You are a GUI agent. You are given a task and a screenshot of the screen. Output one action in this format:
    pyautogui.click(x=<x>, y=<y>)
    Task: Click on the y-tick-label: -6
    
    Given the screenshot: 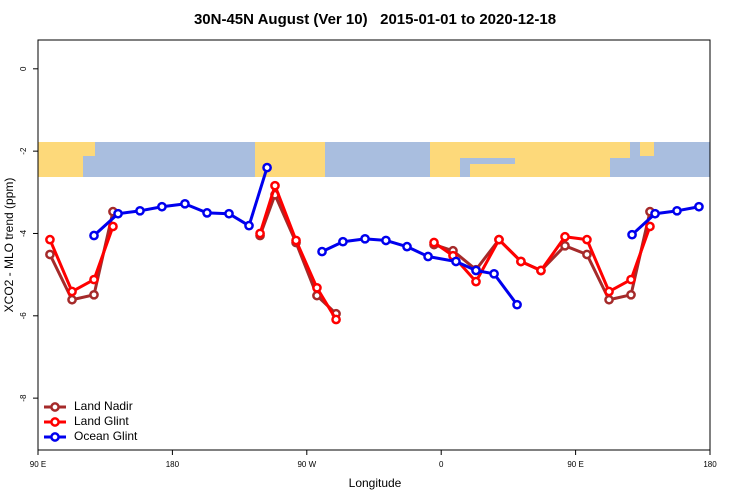 What is the action you would take?
    pyautogui.click(x=23, y=316)
    